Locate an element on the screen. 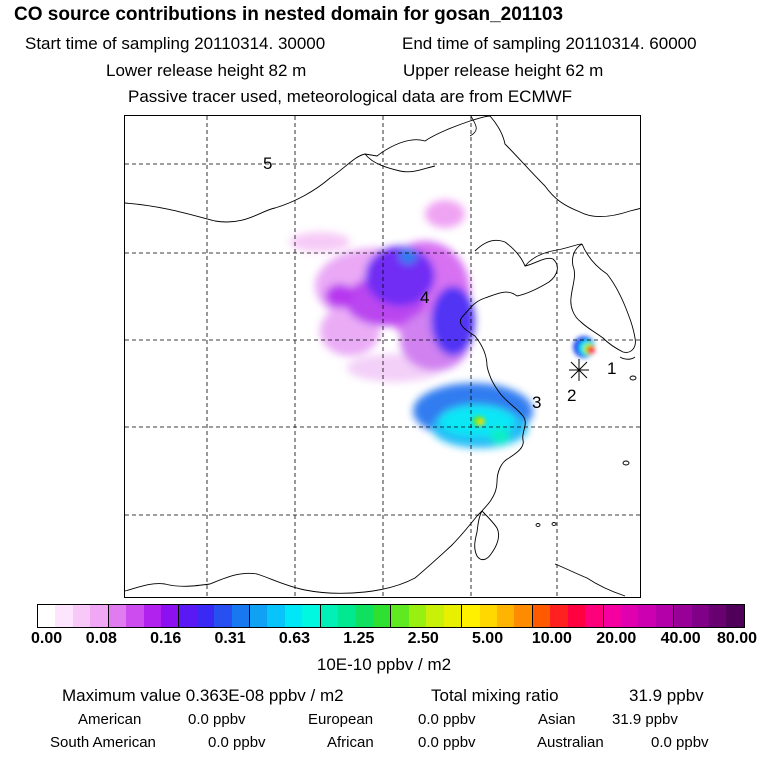 The height and width of the screenshot is (768, 768). maximum-value-label: Maximum value 0.363E-08 ppbv / m2 is located at coordinates (203, 695).